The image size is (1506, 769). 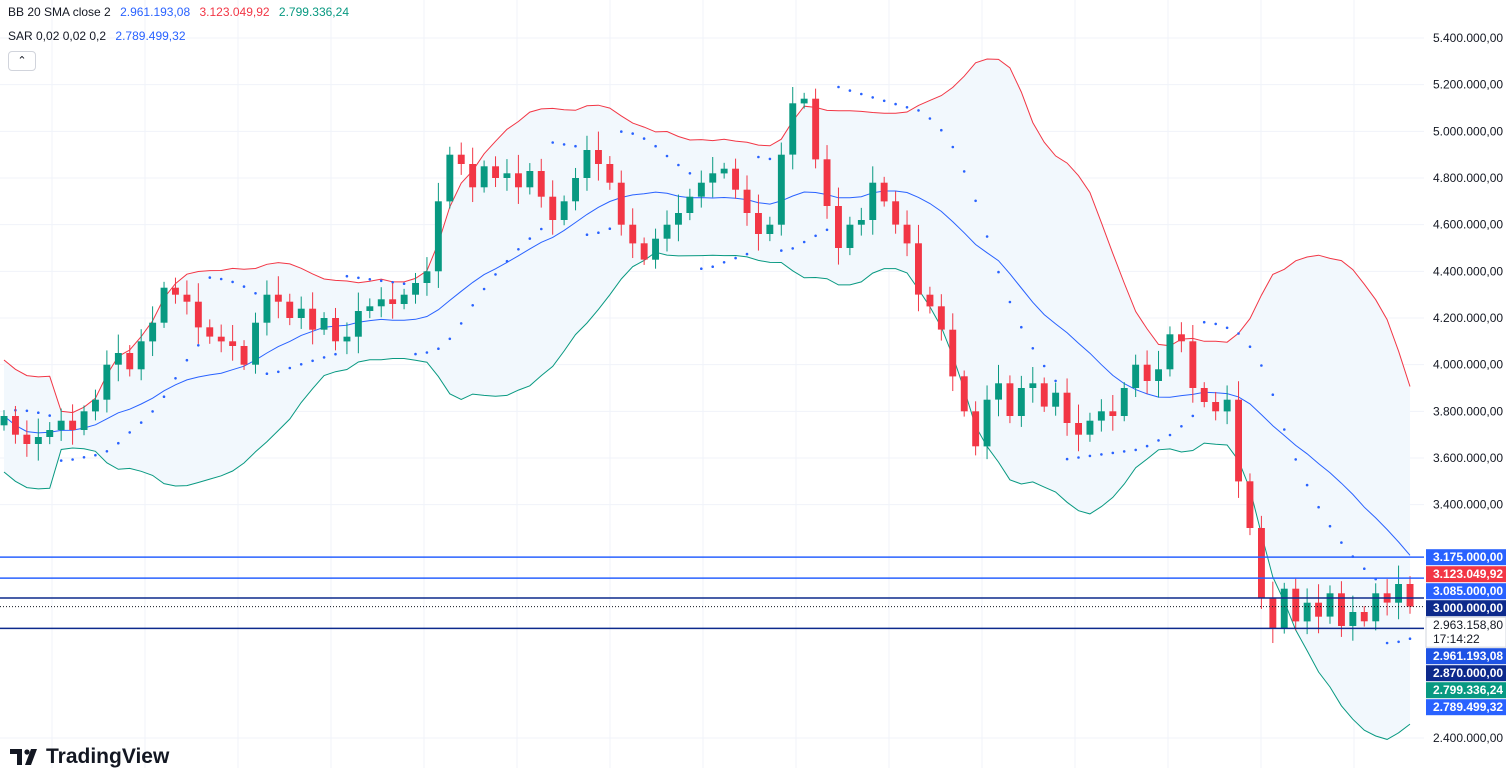 I want to click on price-badge: 2.961.193,08, so click(x=1466, y=656).